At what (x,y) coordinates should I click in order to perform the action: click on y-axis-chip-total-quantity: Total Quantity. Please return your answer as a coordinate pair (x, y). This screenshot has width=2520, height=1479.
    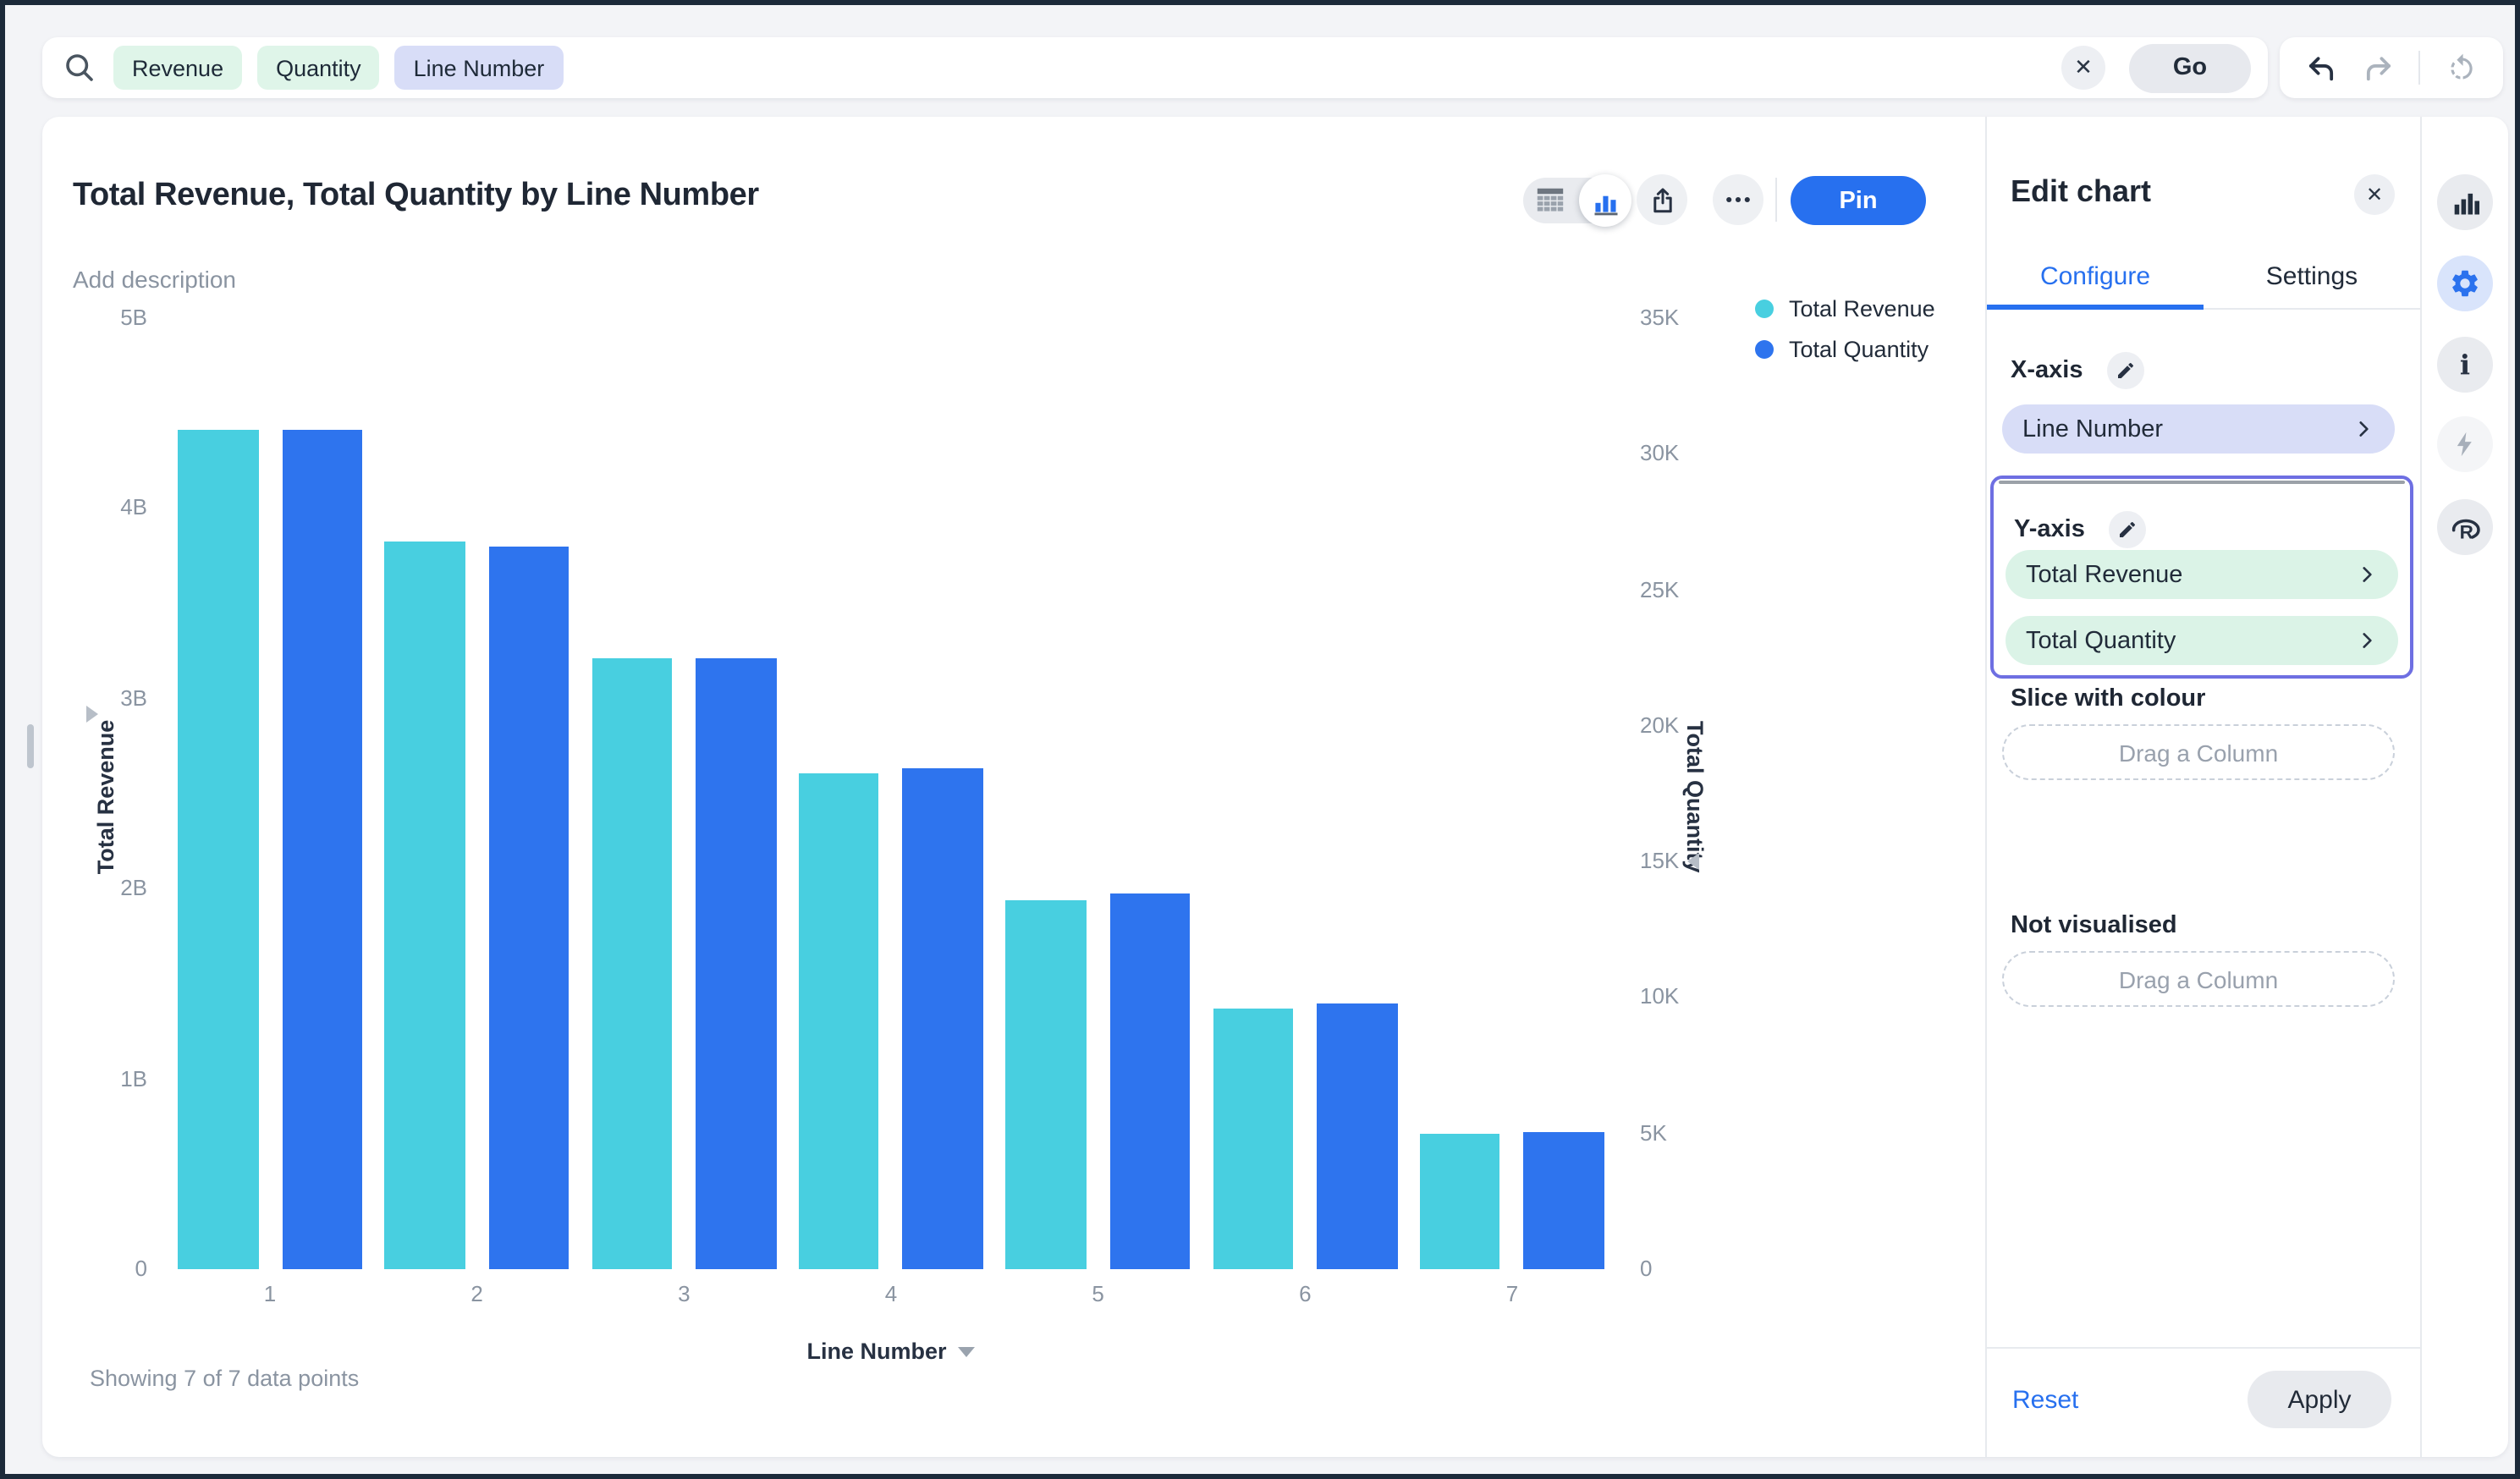
    Looking at the image, I should click on (2202, 640).